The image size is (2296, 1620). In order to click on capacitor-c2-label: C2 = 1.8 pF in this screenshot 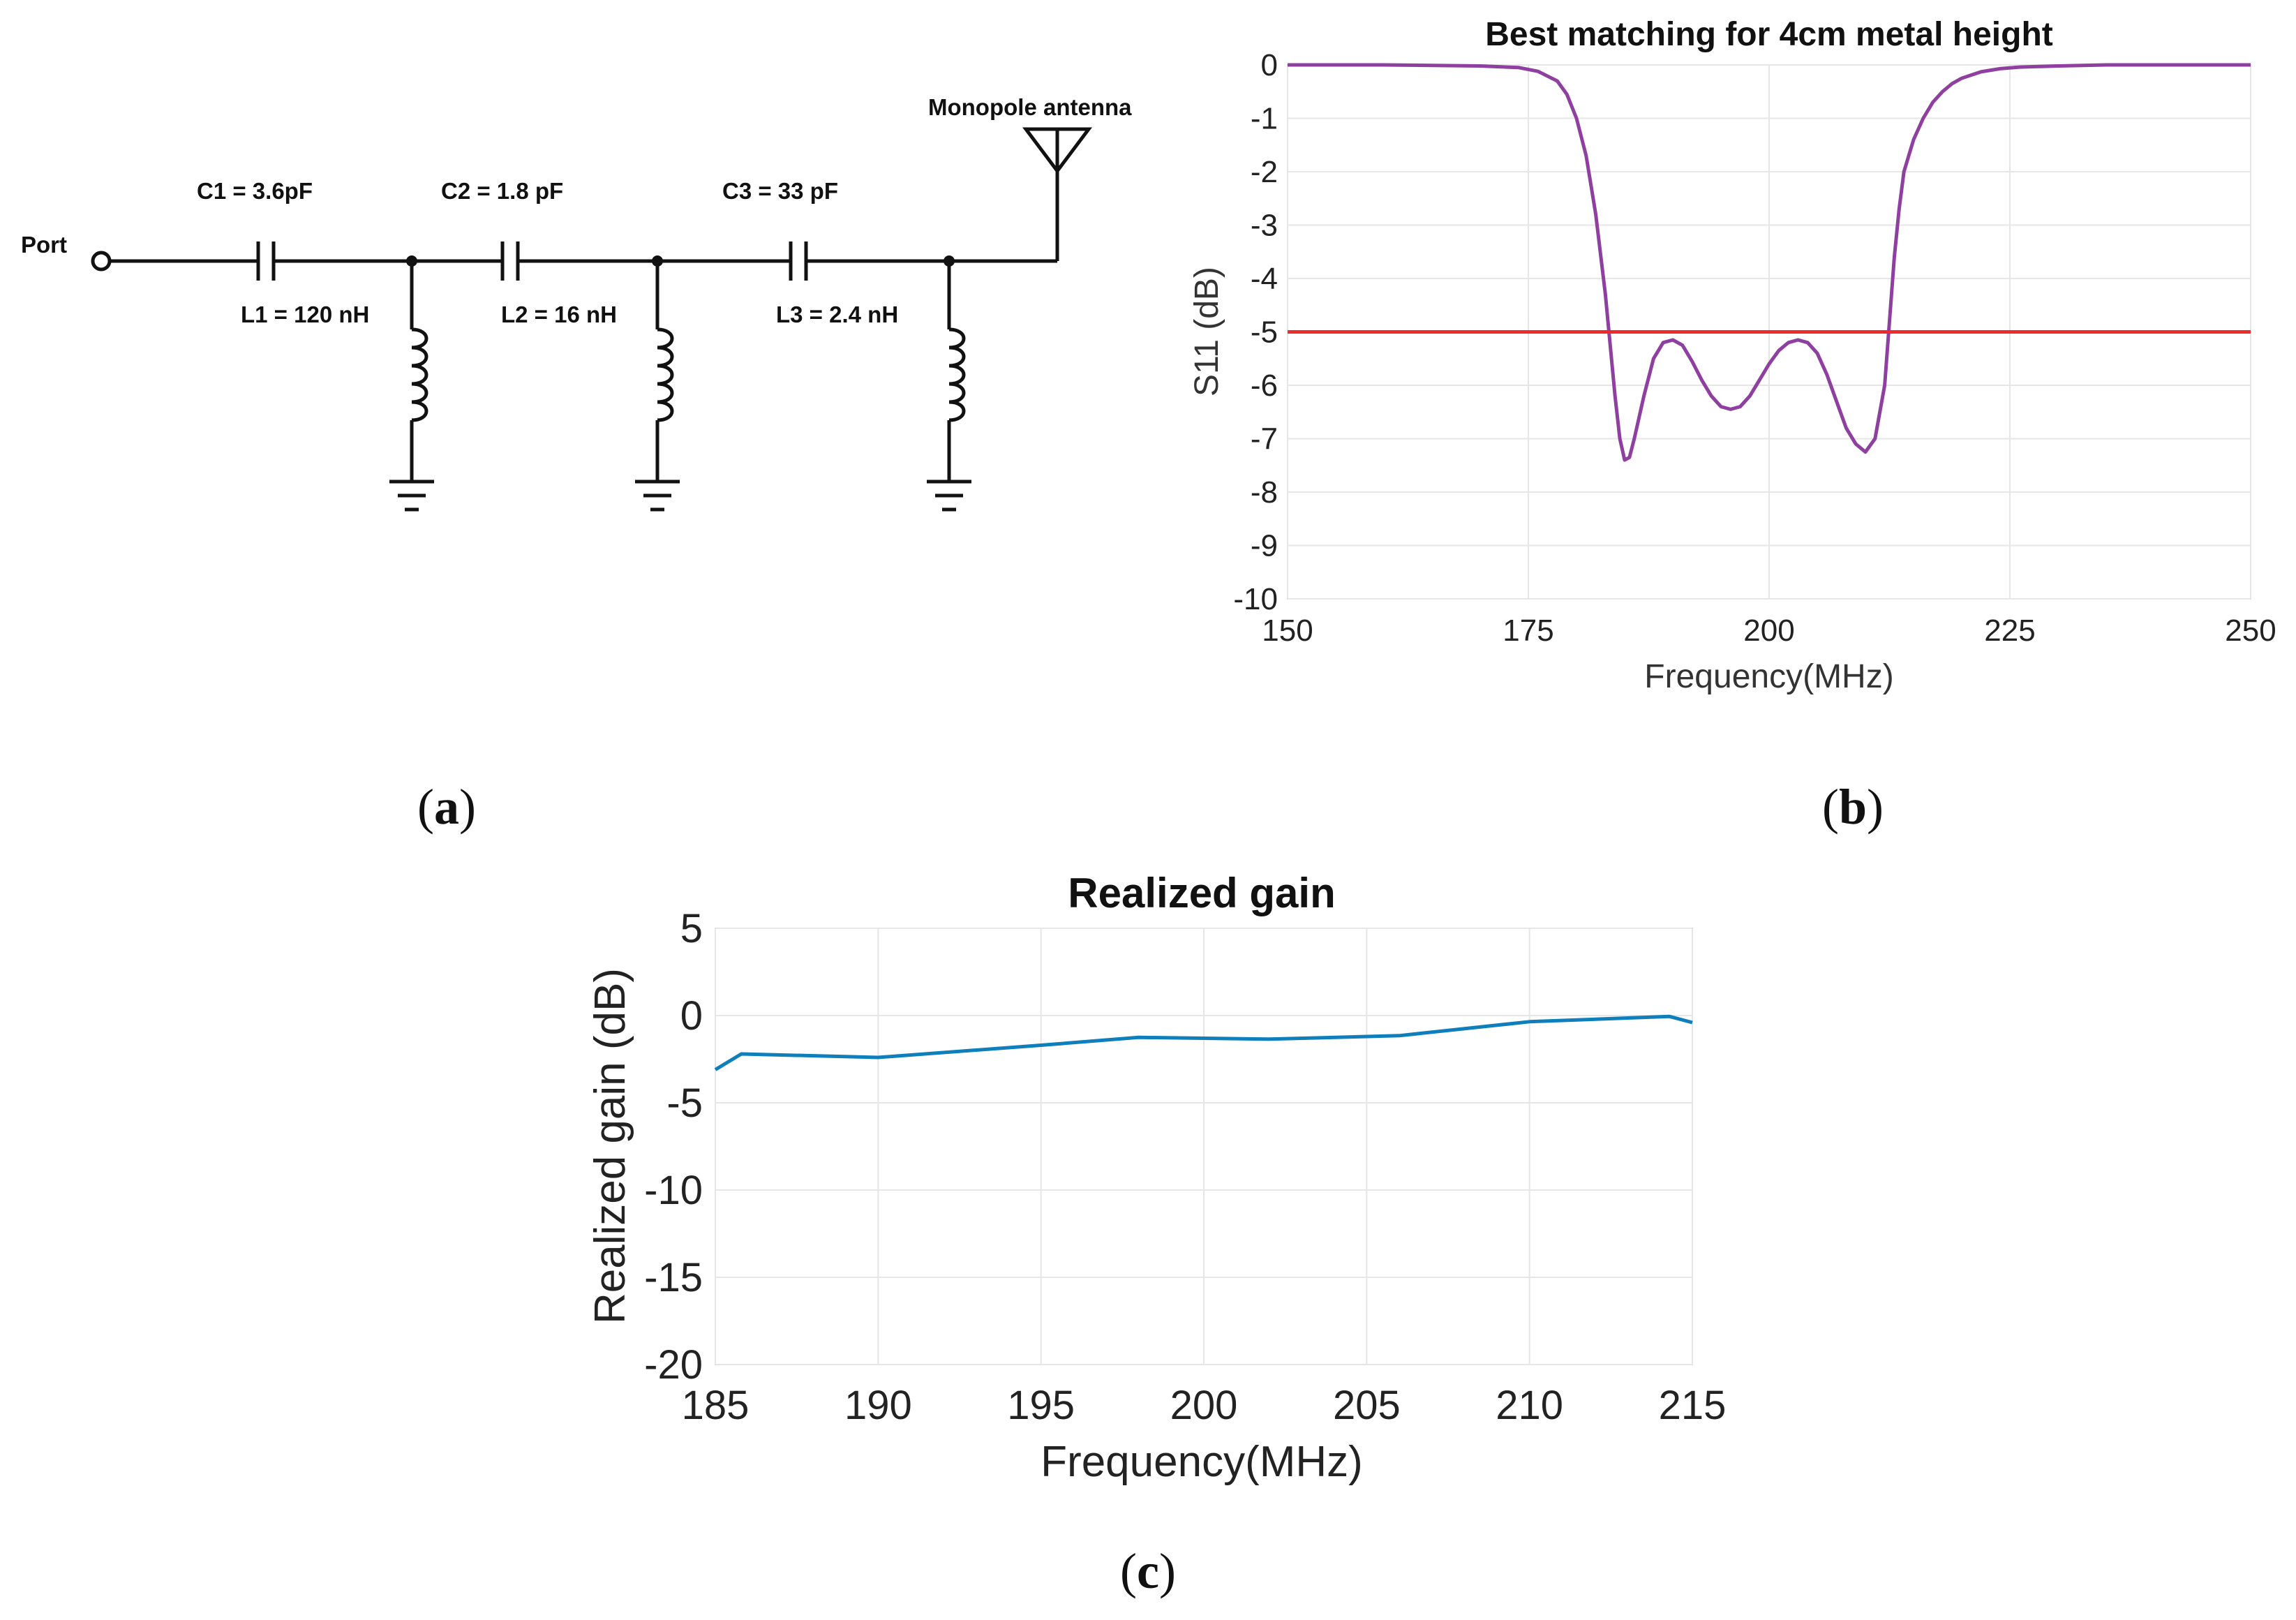, I will do `click(502, 191)`.